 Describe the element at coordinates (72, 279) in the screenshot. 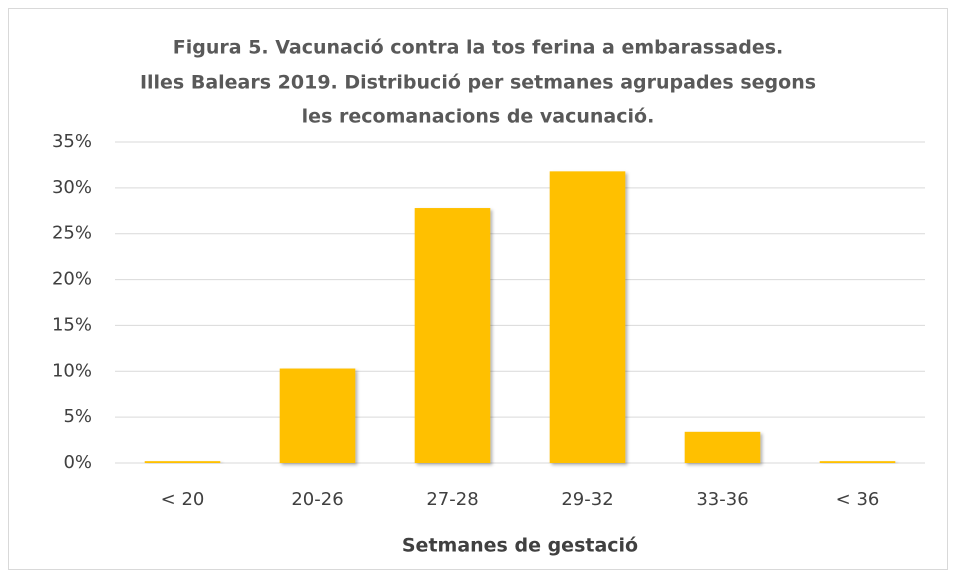

I see `y-tick-label: 20%` at that location.